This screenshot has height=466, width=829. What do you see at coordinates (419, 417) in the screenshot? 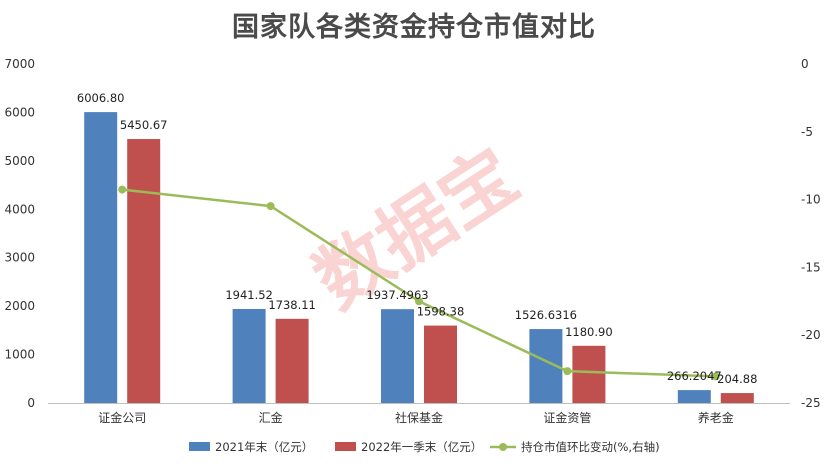
I see `category-label: 社保基金` at bounding box center [419, 417].